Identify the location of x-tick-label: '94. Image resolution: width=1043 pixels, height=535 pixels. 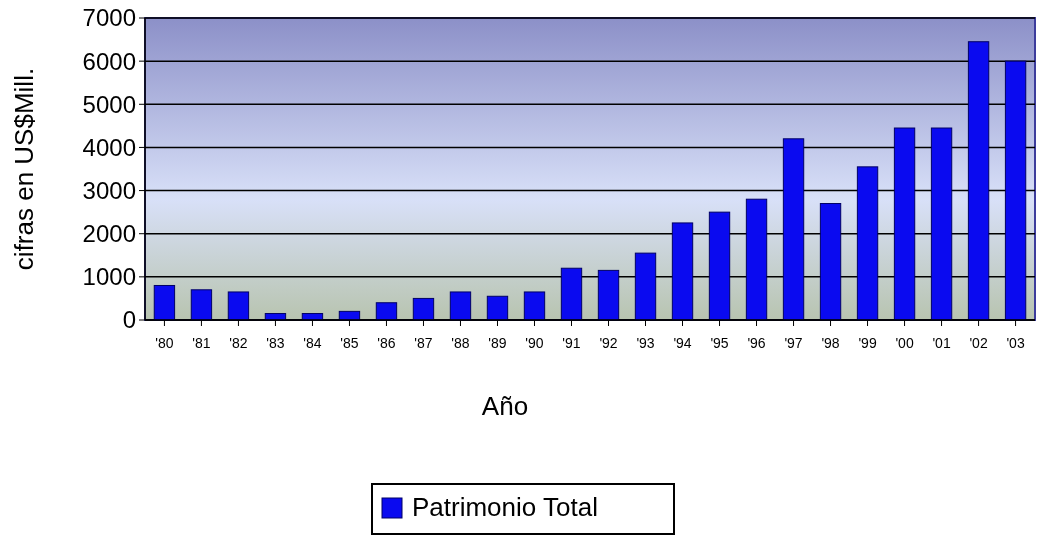
(682, 343).